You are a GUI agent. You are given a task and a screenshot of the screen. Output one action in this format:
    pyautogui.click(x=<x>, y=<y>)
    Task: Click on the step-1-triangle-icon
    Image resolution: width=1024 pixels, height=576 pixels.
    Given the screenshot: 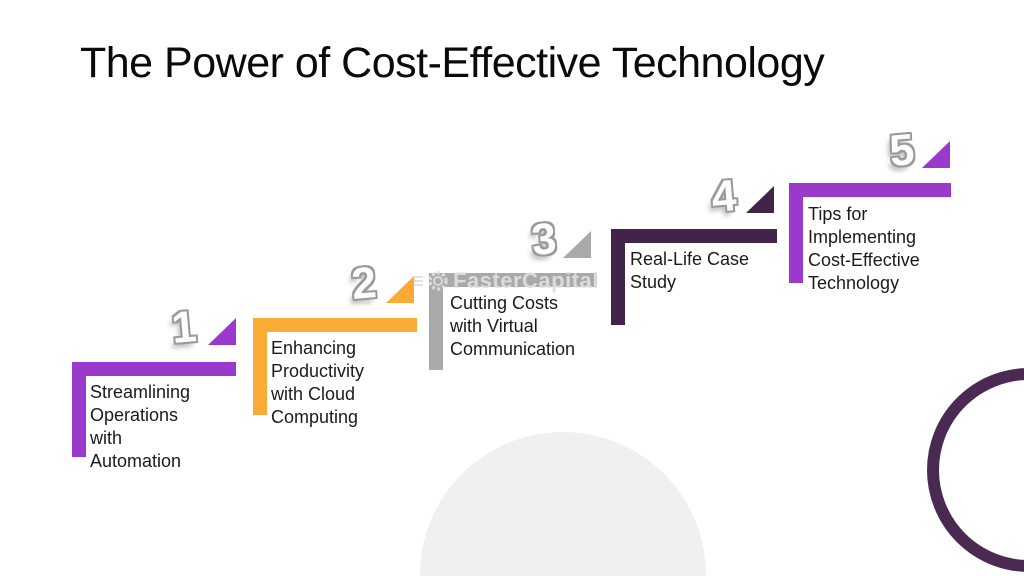 What is the action you would take?
    pyautogui.click(x=222, y=331)
    